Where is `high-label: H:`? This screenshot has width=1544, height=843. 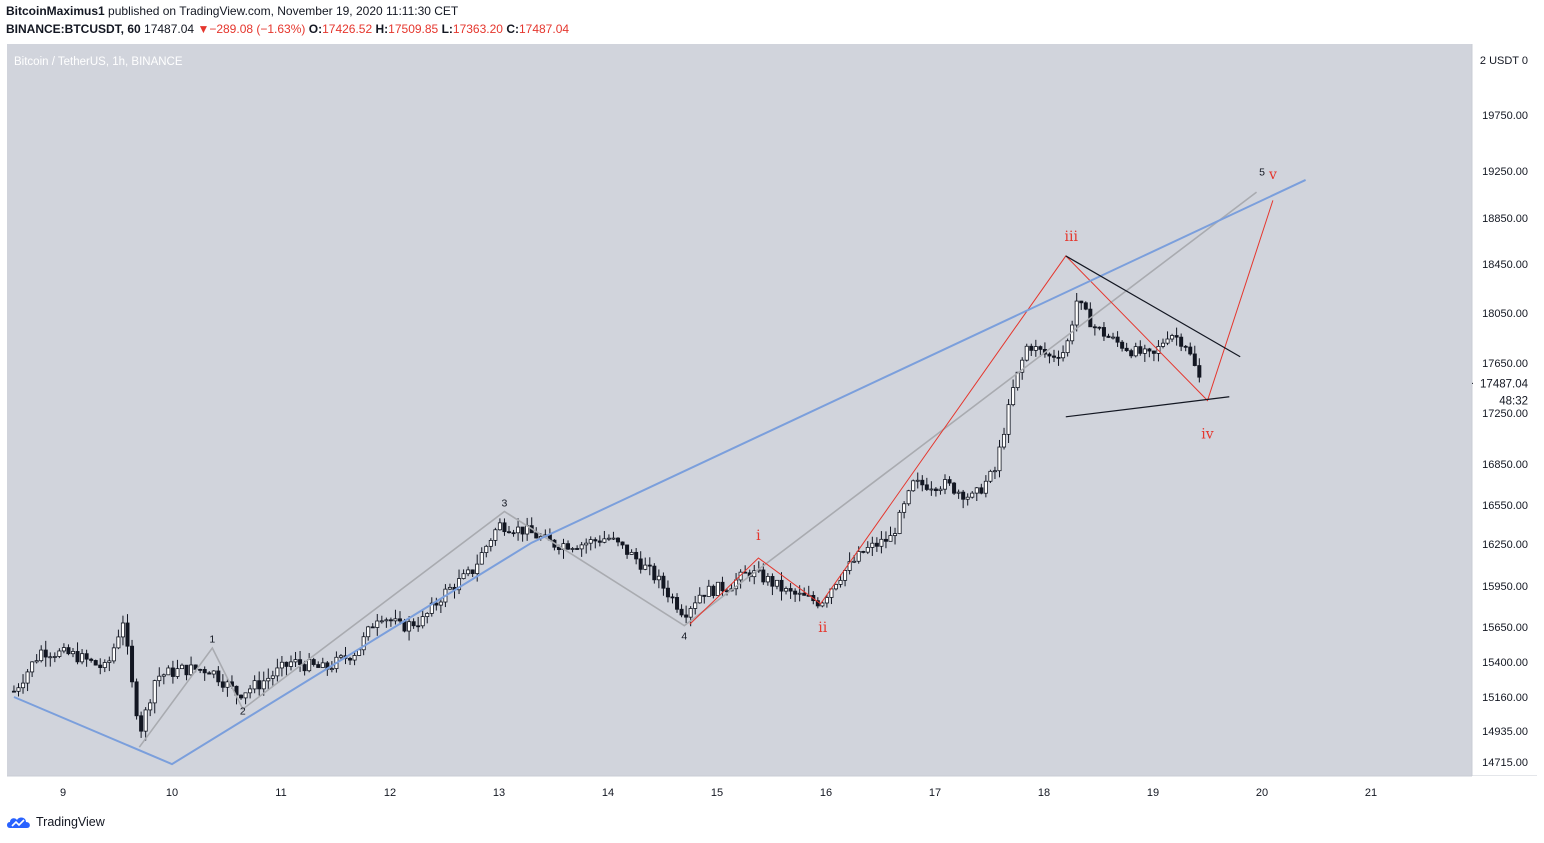 high-label: H: is located at coordinates (382, 29).